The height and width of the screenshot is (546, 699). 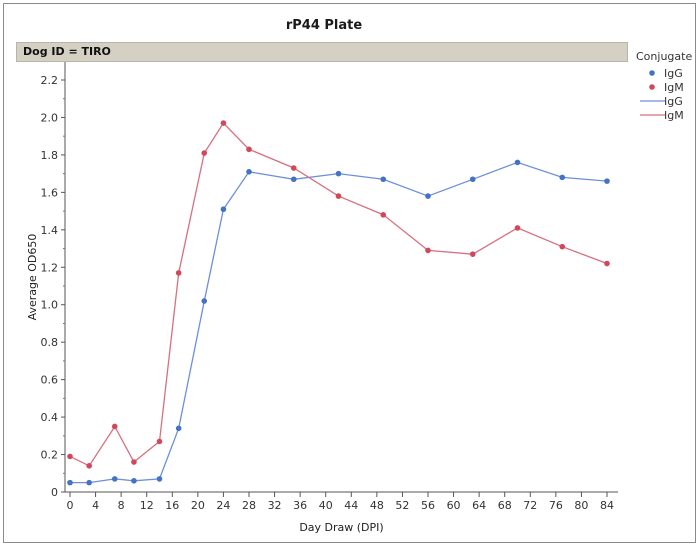 What do you see at coordinates (147, 505) in the screenshot?
I see `x-tick-label: 12` at bounding box center [147, 505].